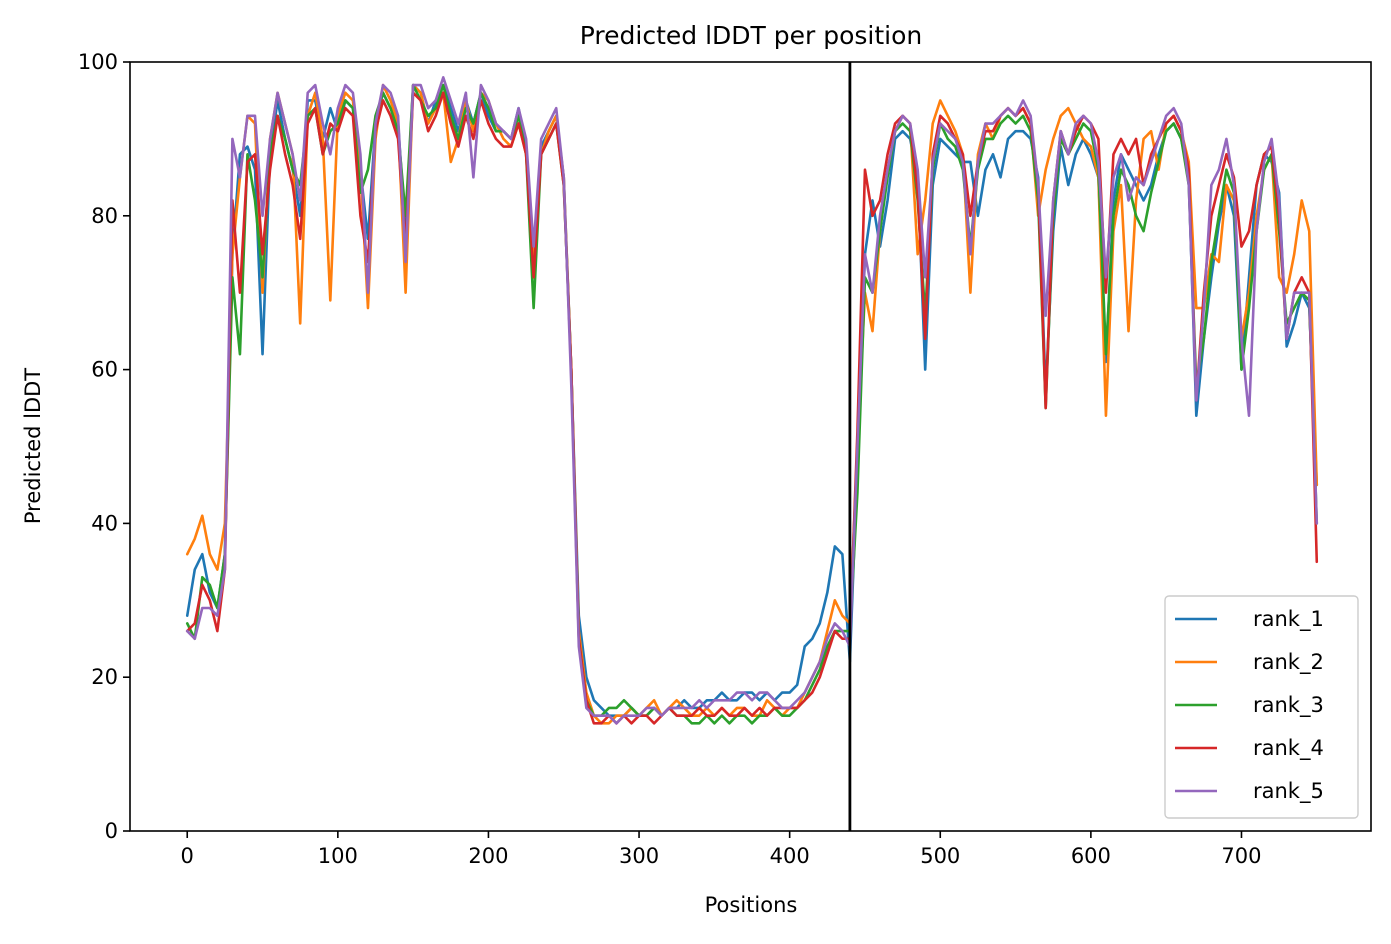  Describe the element at coordinates (111, 831) in the screenshot. I see `y-tick-label: 0` at that location.